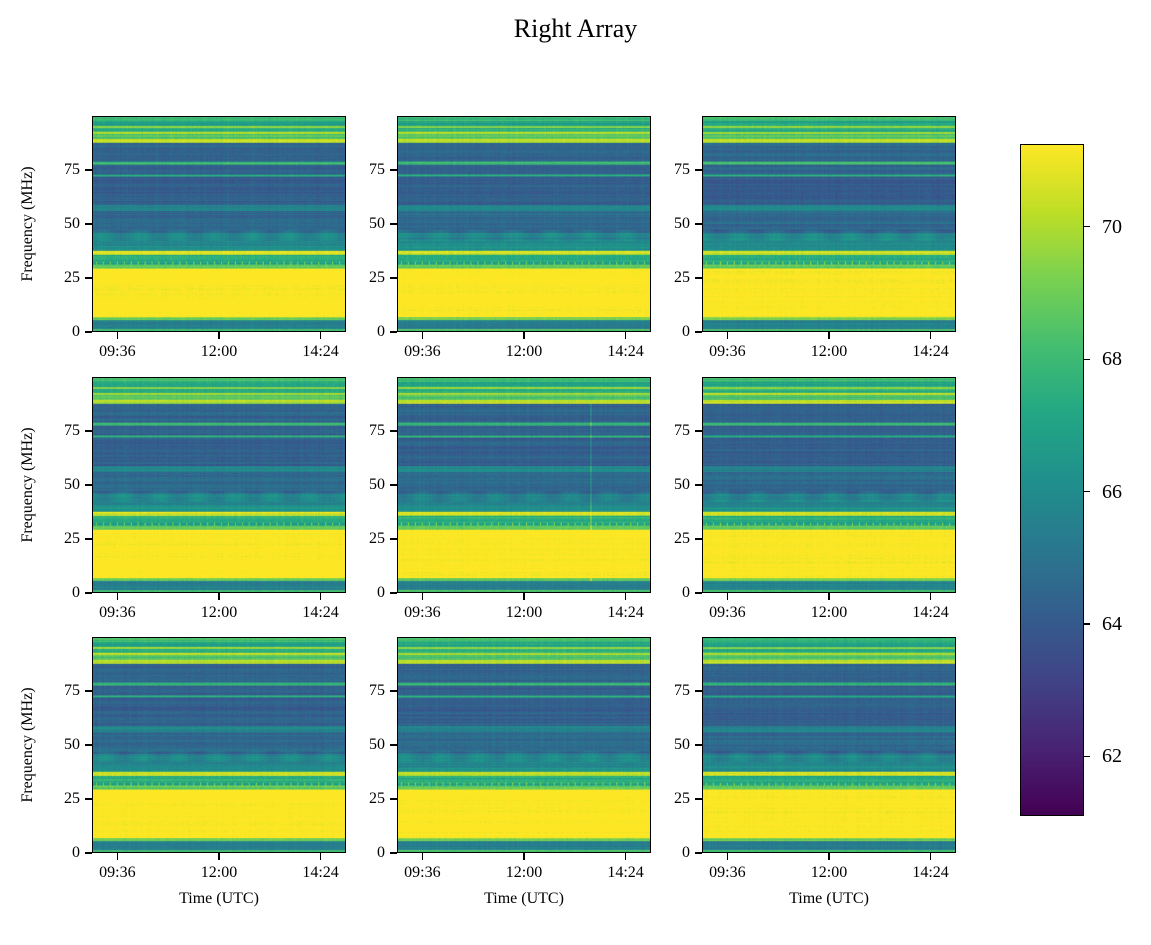 The height and width of the screenshot is (945, 1151). I want to click on spectrogram-panel-r2-c2, so click(829, 745).